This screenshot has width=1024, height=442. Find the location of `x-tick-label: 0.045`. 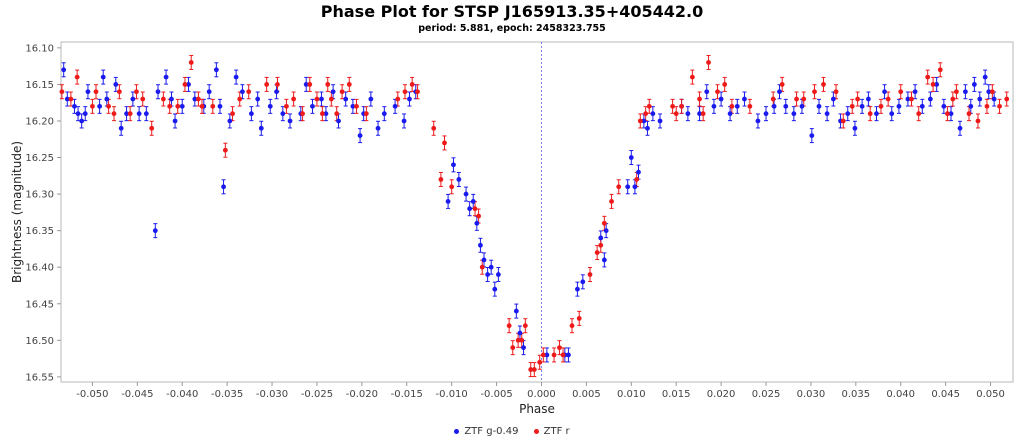

x-tick-label: 0.045 is located at coordinates (945, 394).